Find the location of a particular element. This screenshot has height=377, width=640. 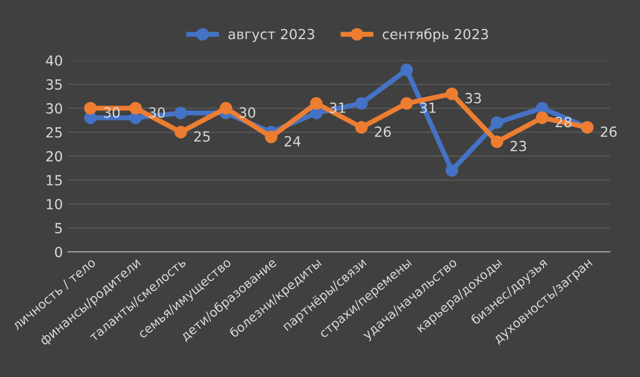

legend-label: сентябрь 2023 is located at coordinates (435, 35).